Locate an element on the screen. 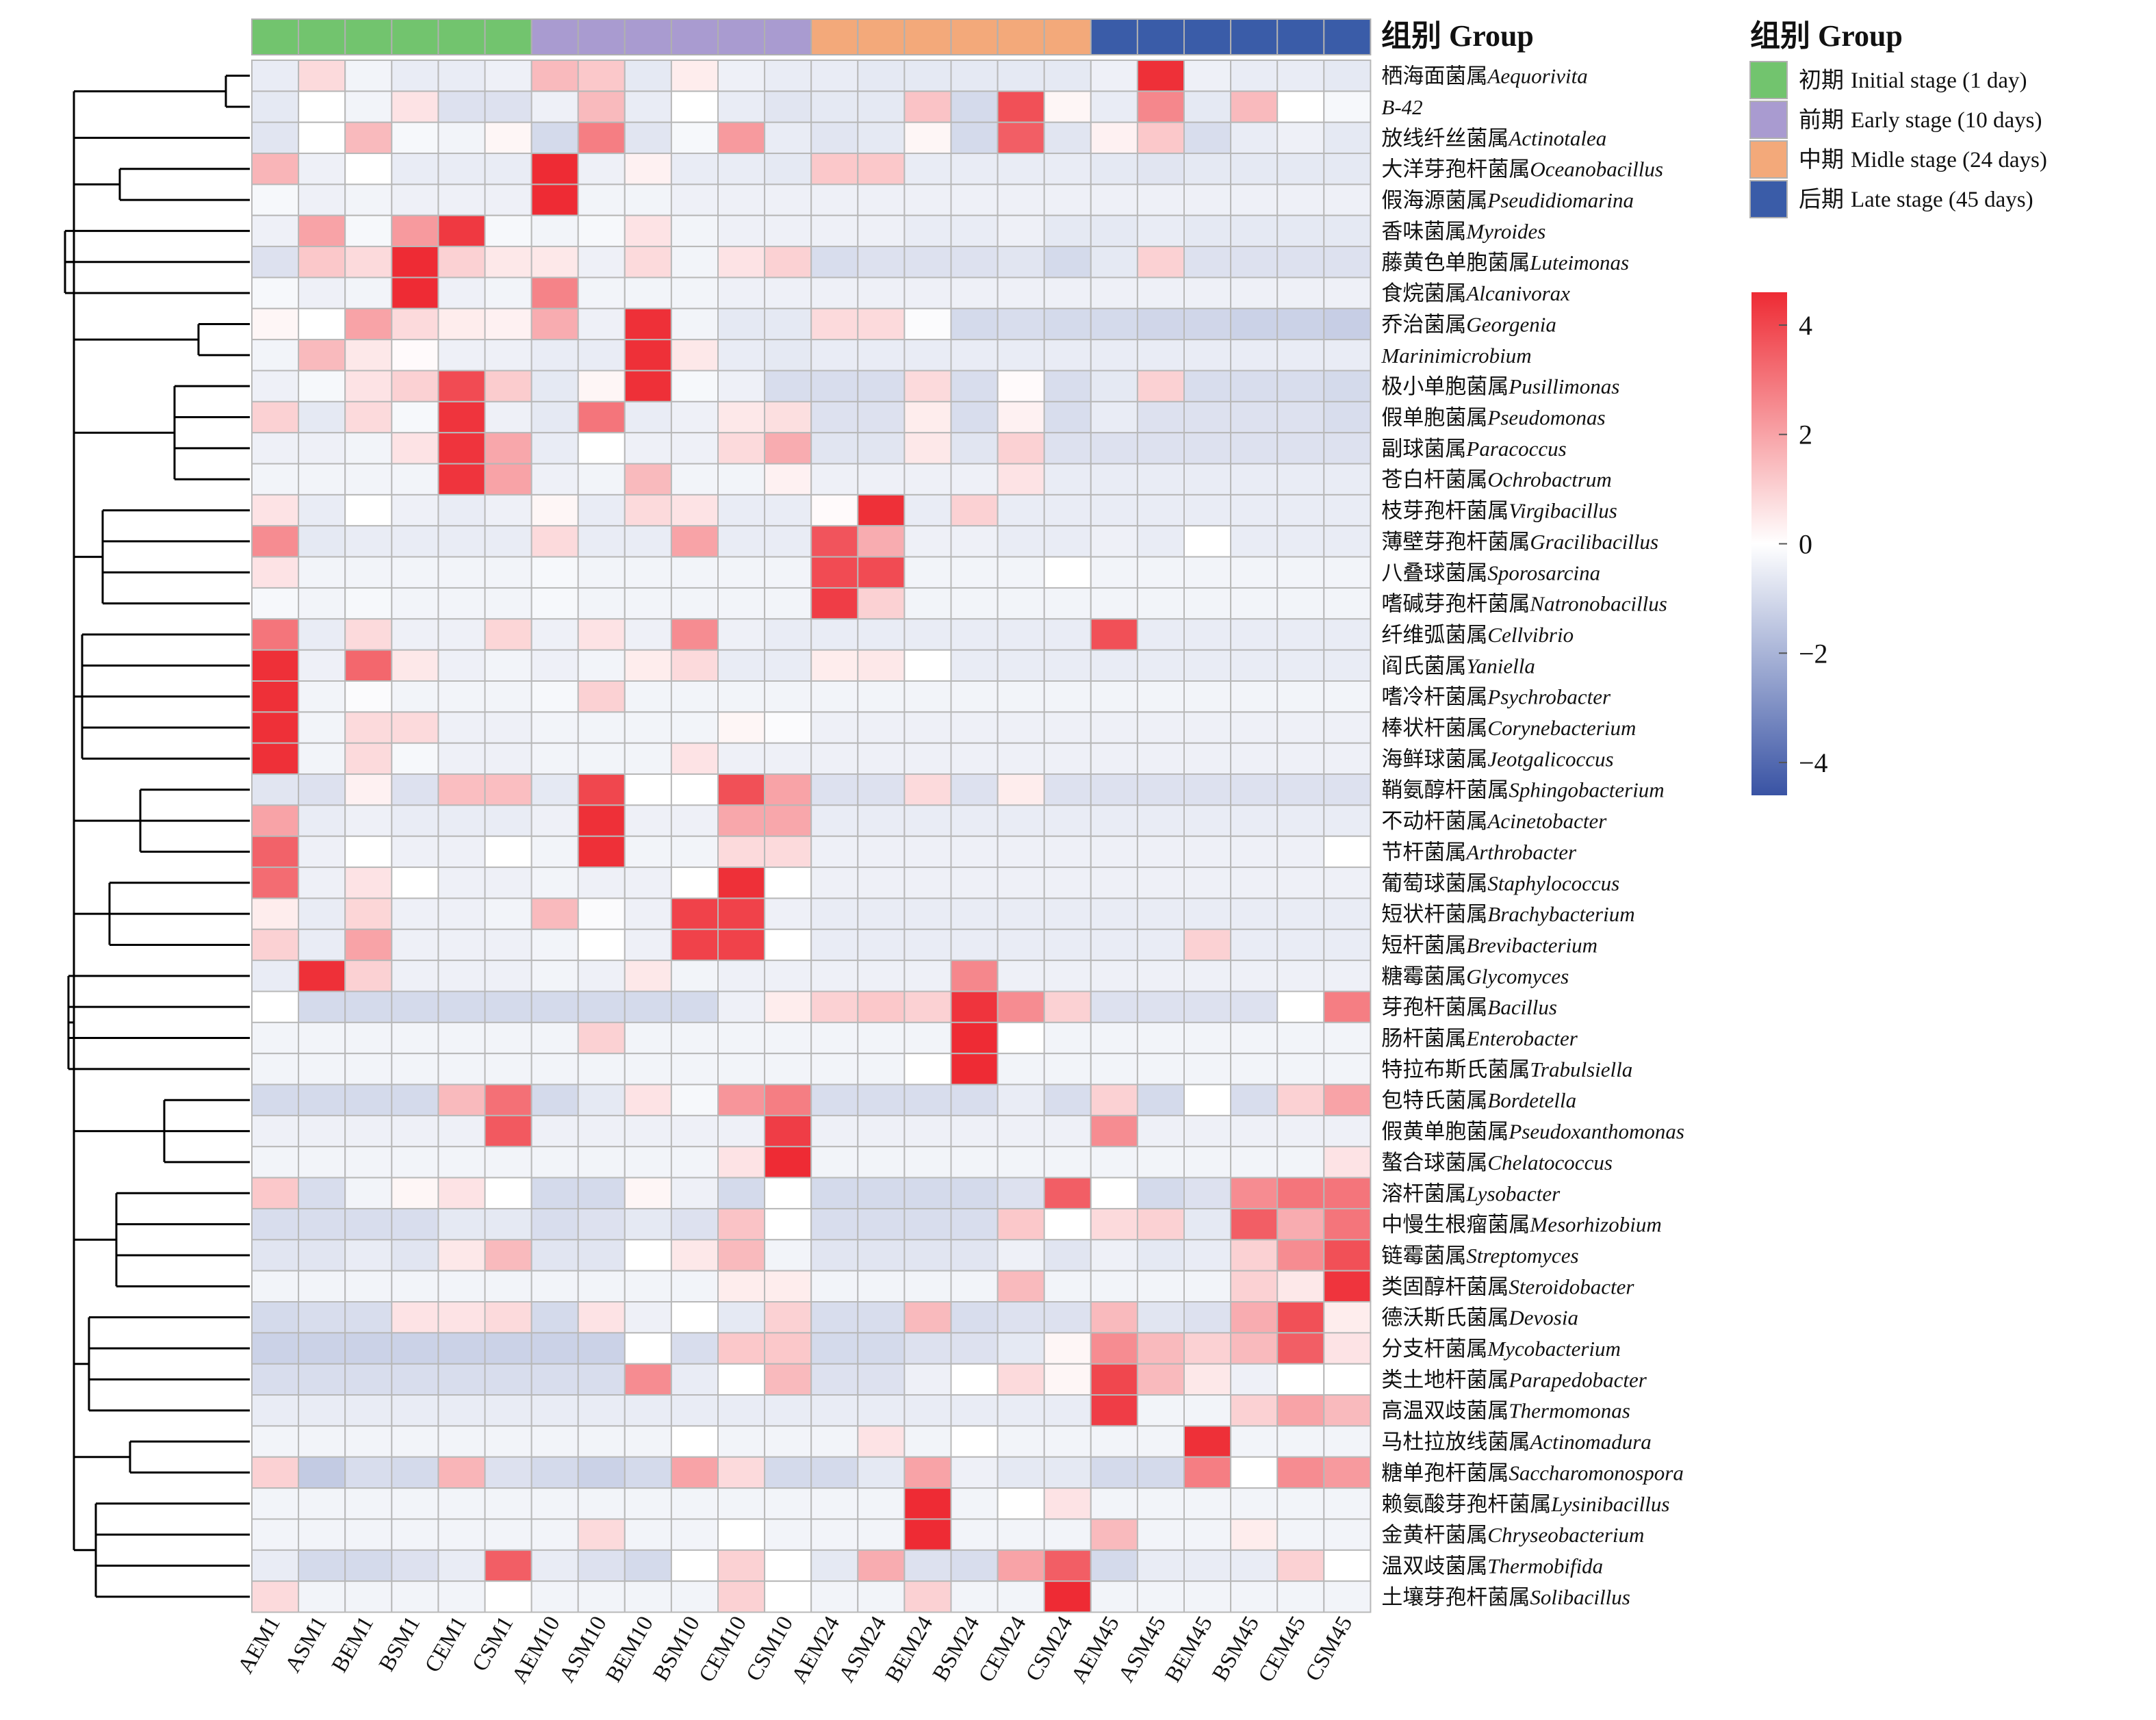 This screenshot has width=2156, height=1720. row-label-cn: 栖海面菌属 is located at coordinates (1434, 76).